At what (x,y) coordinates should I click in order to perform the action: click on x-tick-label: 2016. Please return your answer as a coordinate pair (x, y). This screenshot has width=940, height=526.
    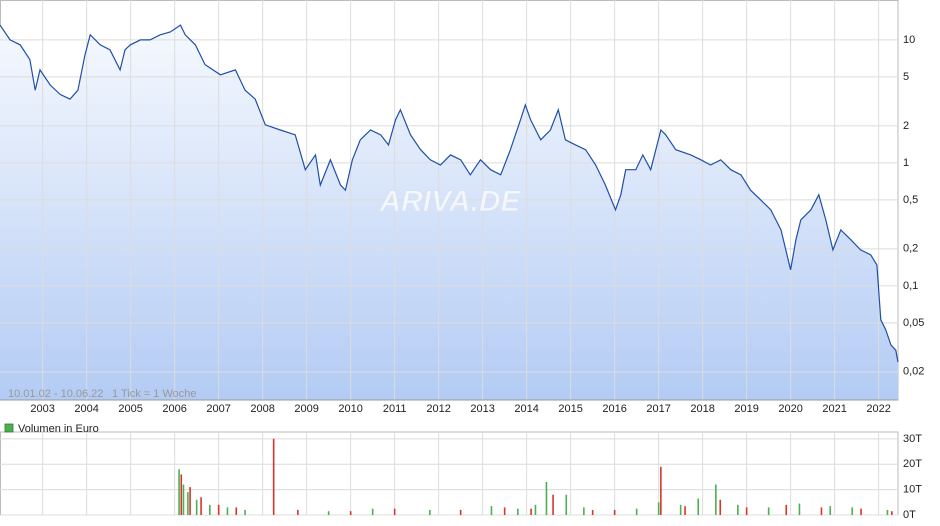
    Looking at the image, I should click on (614, 409).